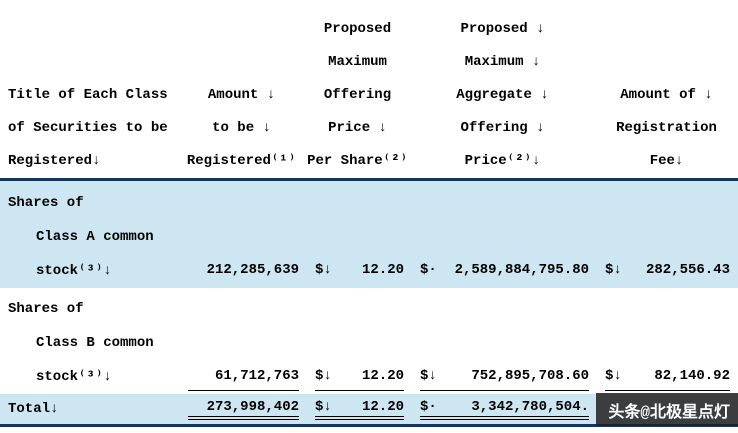  I want to click on registration-fee-cell: $↓ 82,140.92, so click(667, 376).